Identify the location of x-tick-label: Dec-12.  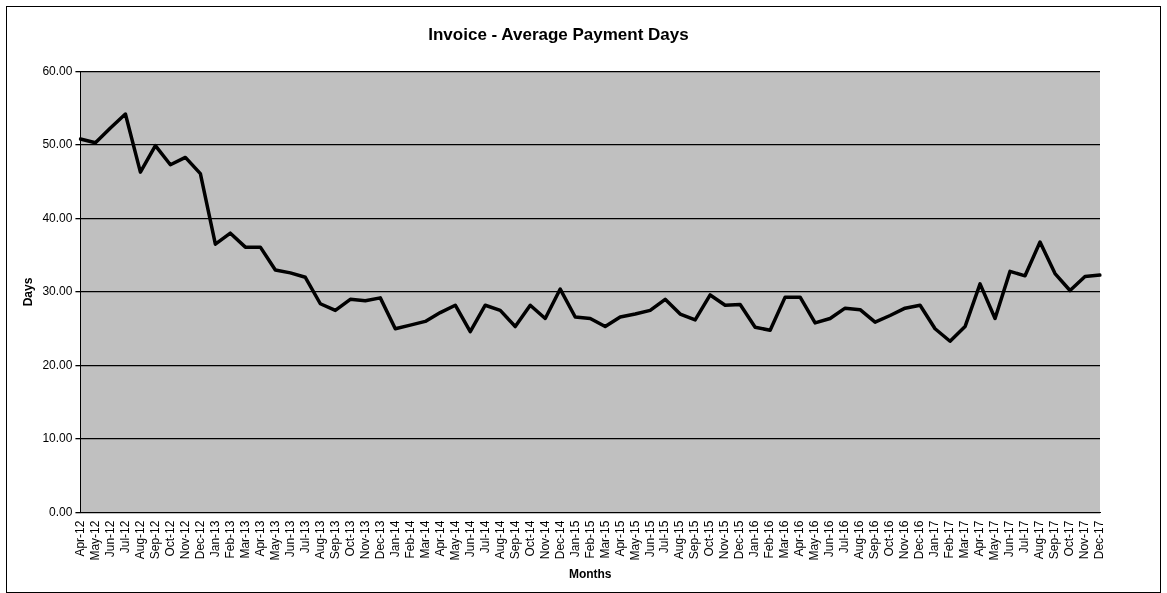
(199, 540).